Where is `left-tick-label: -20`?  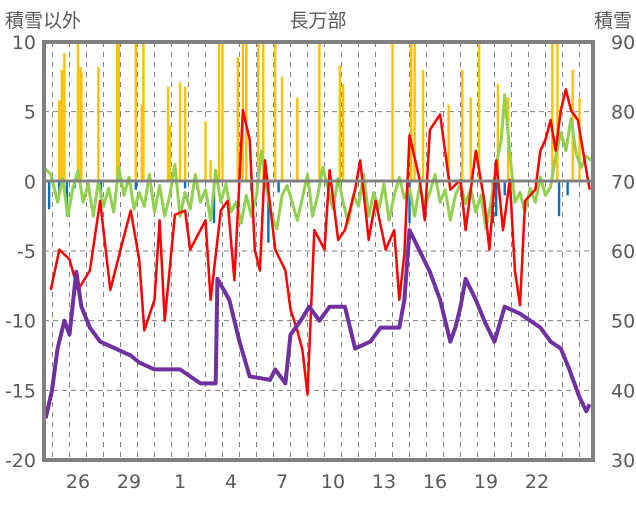
left-tick-label: -20 is located at coordinates (20, 461).